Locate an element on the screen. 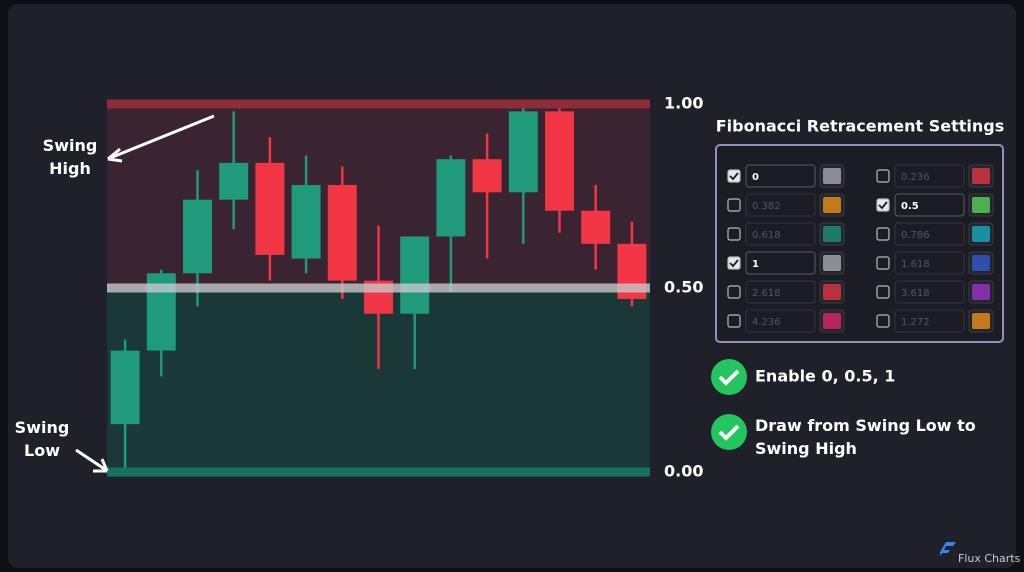  level-value: 2.618 is located at coordinates (766, 293).